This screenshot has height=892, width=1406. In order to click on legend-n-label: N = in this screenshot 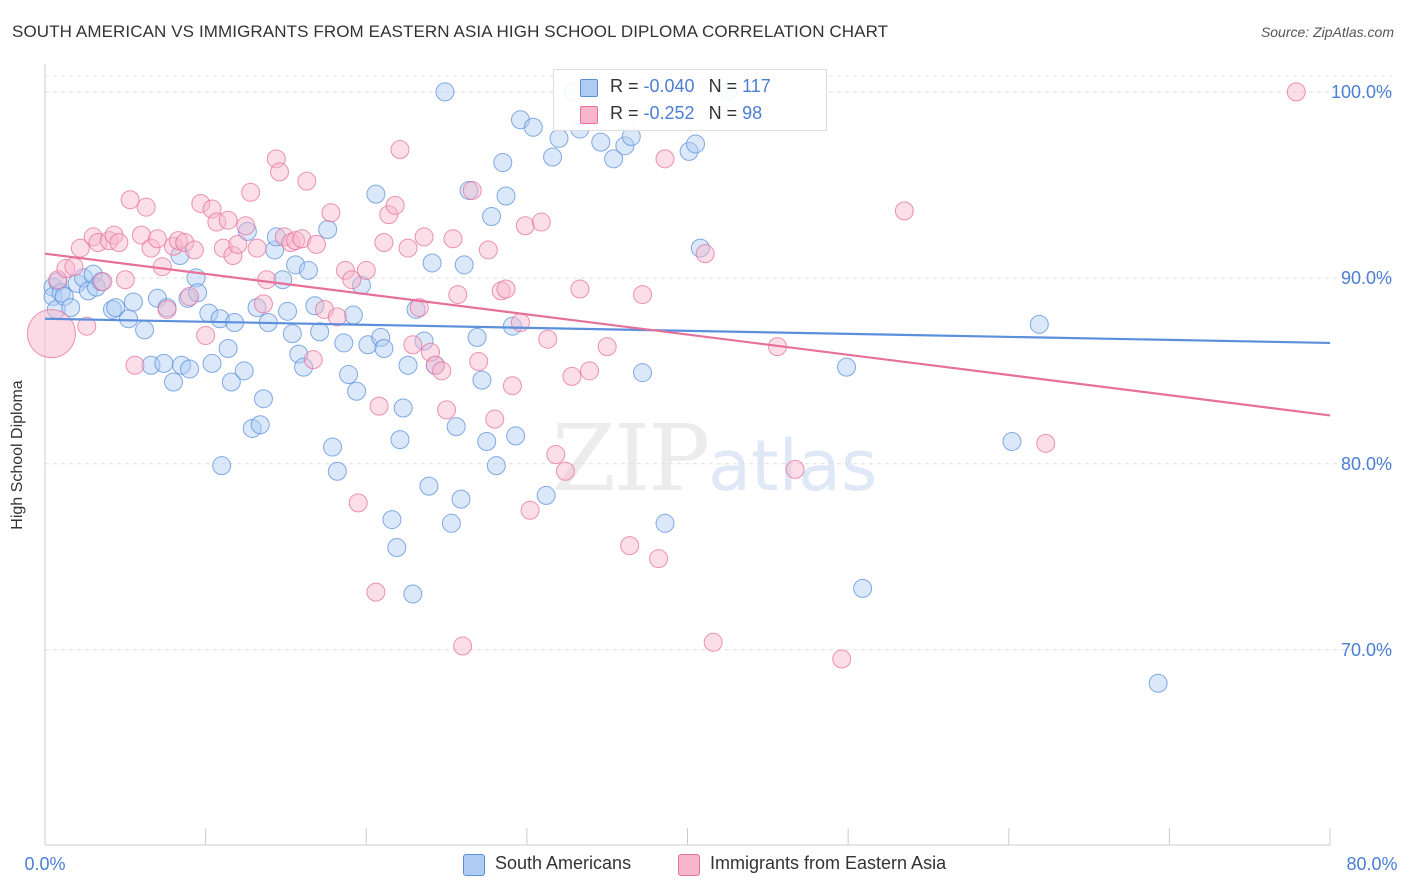, I will do `click(723, 113)`.